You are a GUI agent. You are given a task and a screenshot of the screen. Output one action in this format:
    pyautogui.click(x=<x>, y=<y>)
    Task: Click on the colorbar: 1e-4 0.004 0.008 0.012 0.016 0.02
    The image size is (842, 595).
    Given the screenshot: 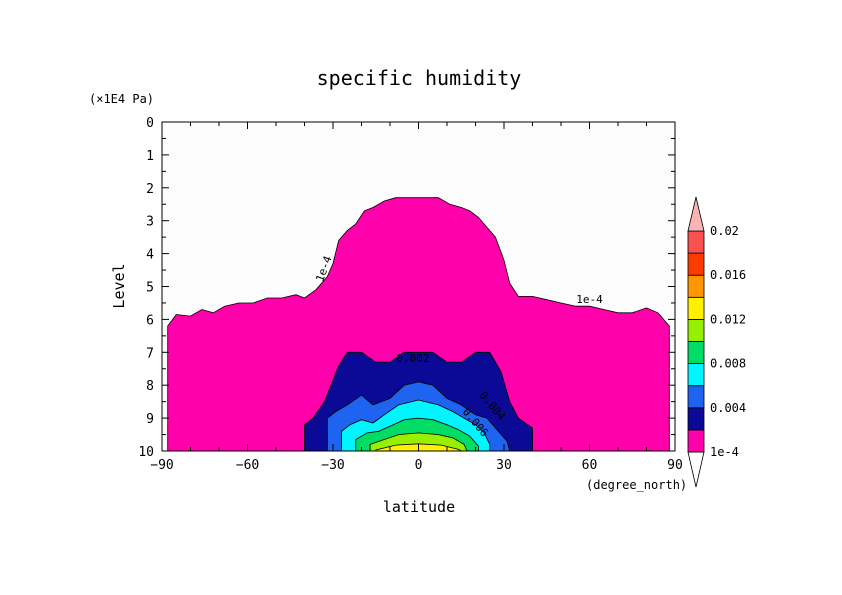 What is the action you would take?
    pyautogui.click(x=716, y=342)
    